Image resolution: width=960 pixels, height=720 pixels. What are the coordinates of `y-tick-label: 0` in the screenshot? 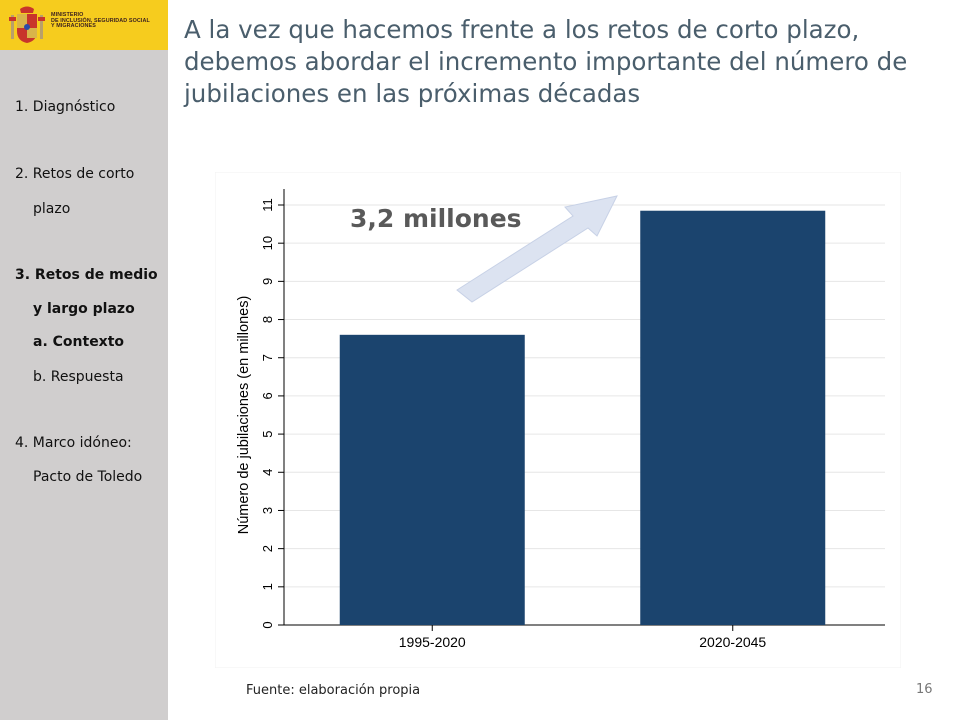 It's located at (267, 624).